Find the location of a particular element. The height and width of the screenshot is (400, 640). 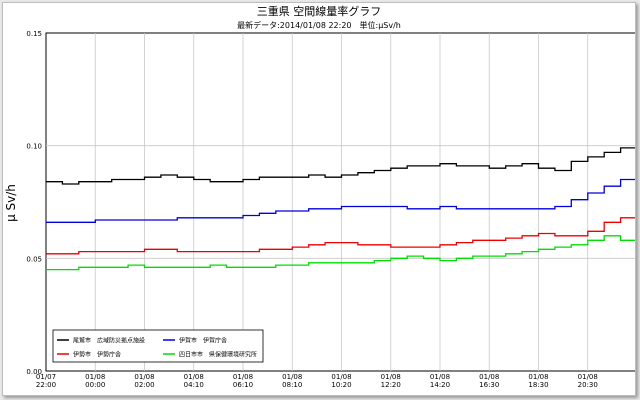

x-tick-label-time: 04:10 is located at coordinates (194, 385).